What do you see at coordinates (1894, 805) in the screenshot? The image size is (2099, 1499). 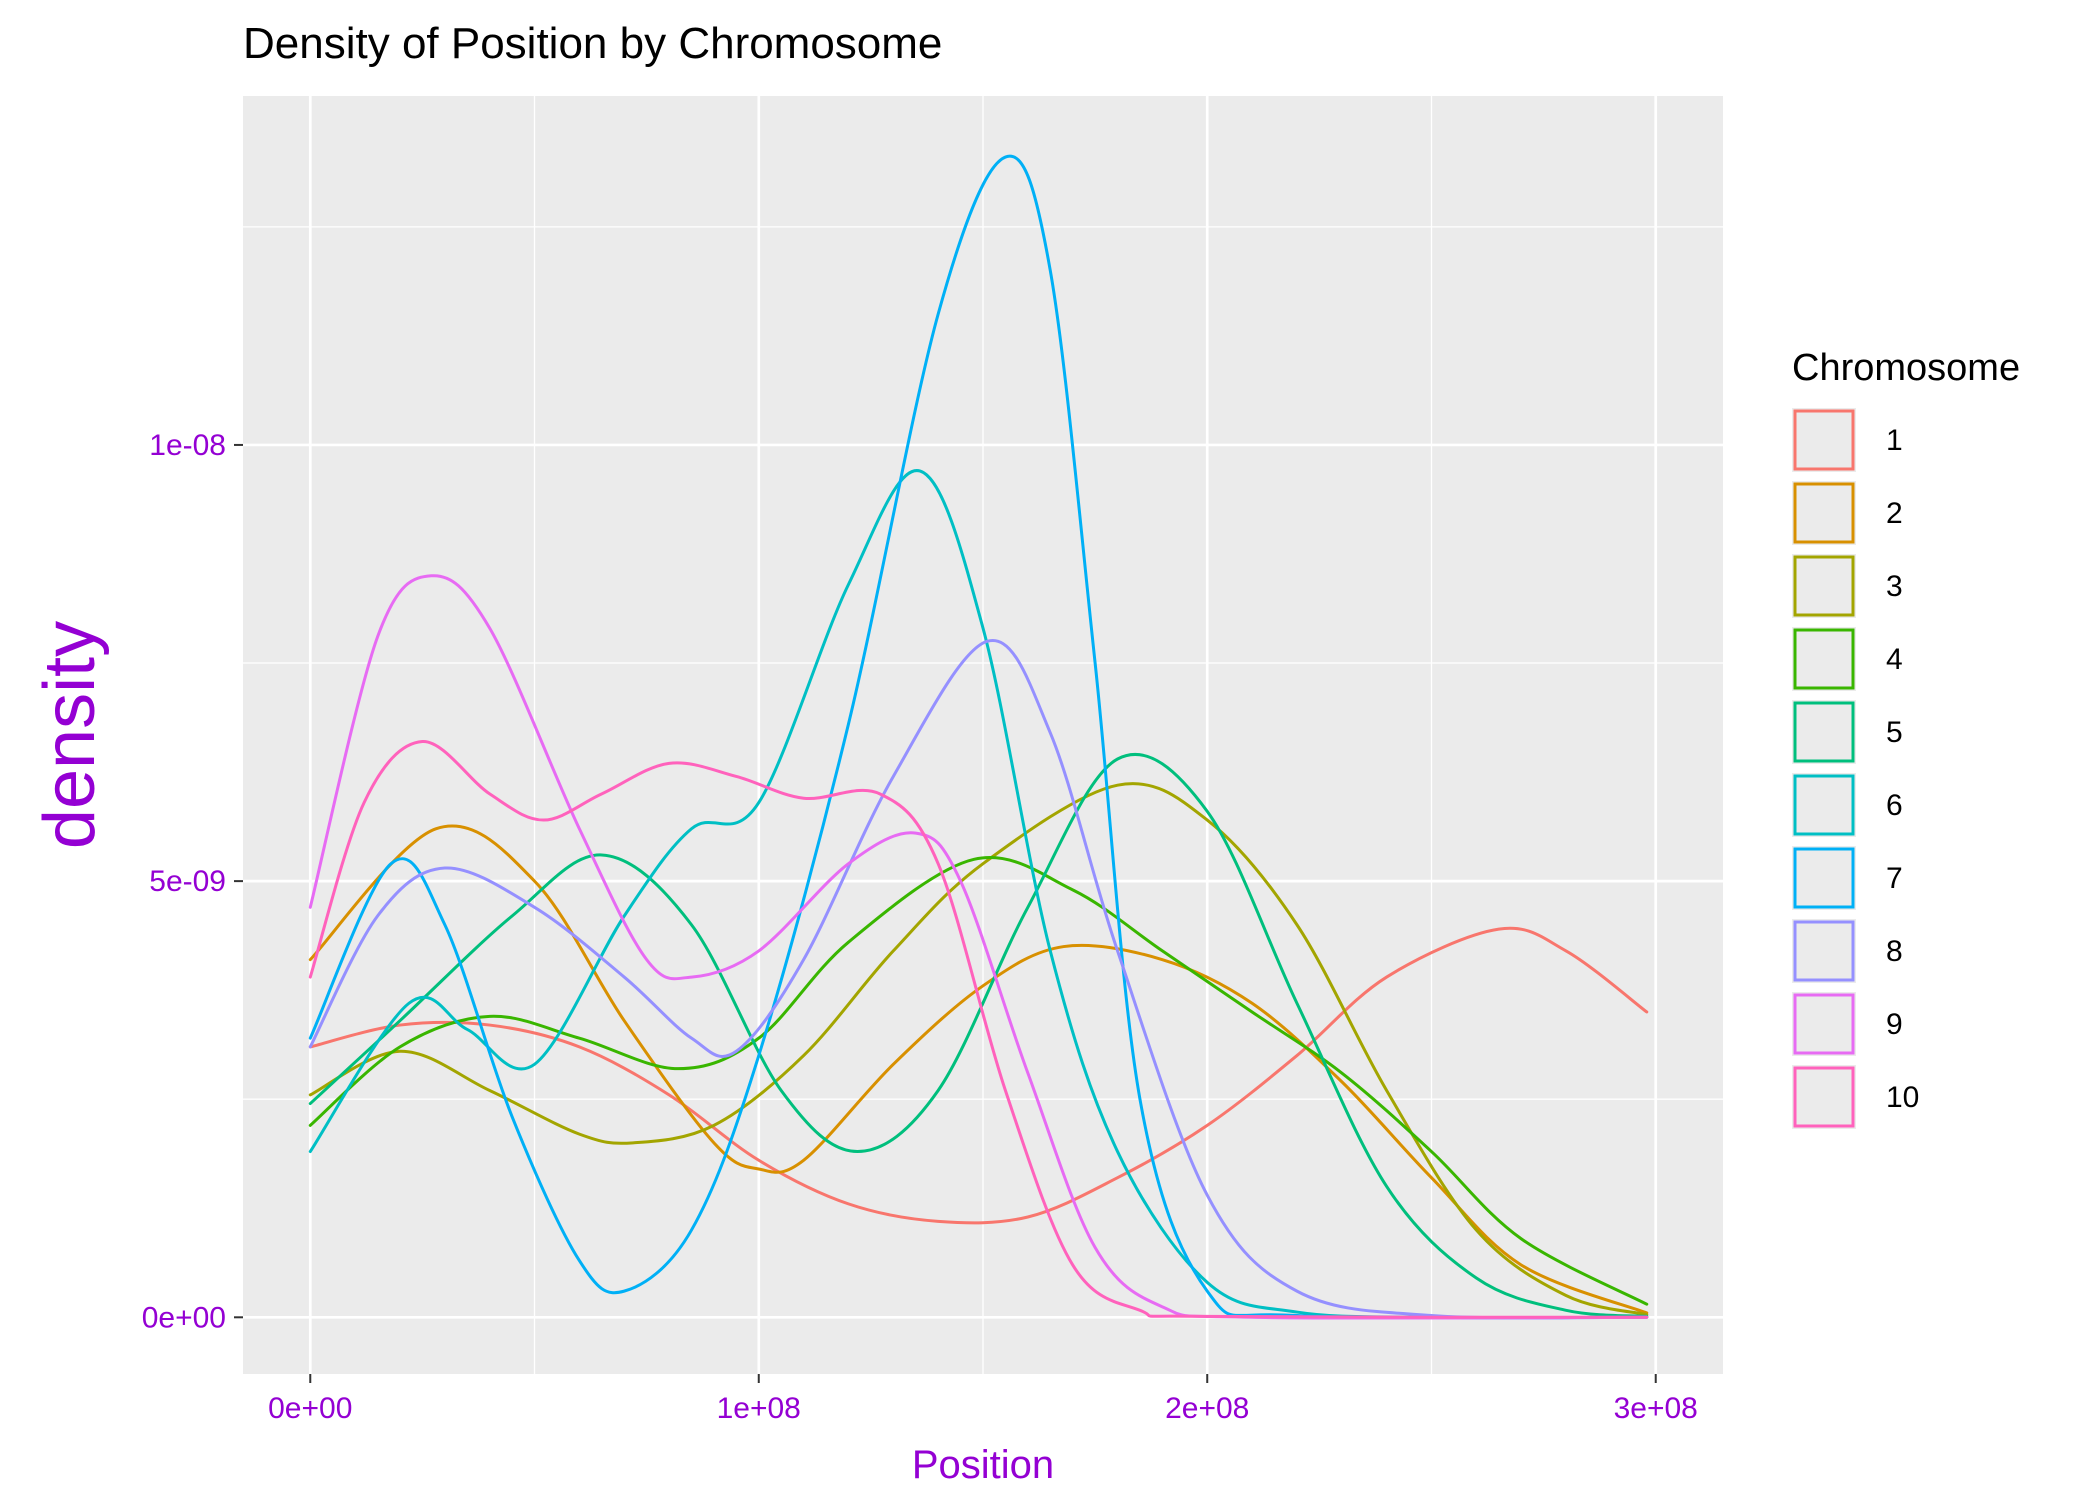 I see `legend-label: 6` at bounding box center [1894, 805].